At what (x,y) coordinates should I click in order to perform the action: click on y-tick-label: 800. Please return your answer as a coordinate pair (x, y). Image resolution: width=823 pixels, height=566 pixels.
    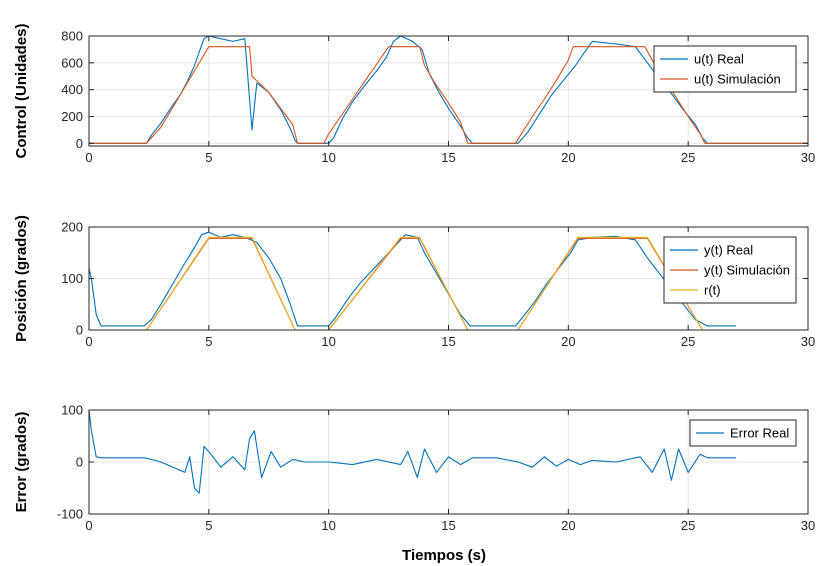
    Looking at the image, I should click on (72, 36).